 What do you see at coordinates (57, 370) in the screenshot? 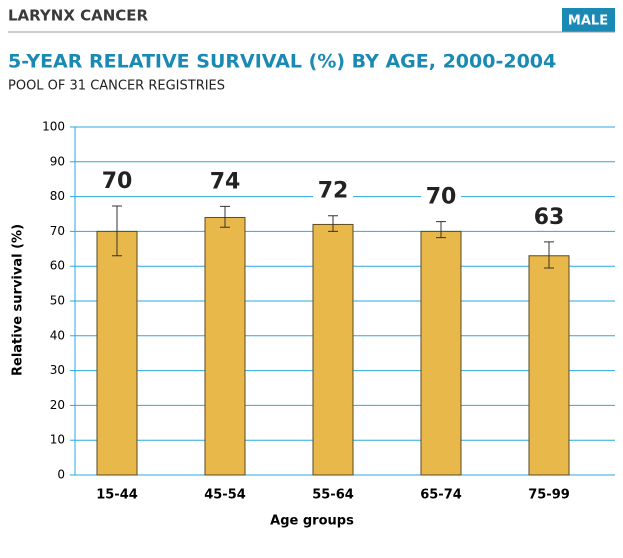
I see `y-tick-label: 30` at bounding box center [57, 370].